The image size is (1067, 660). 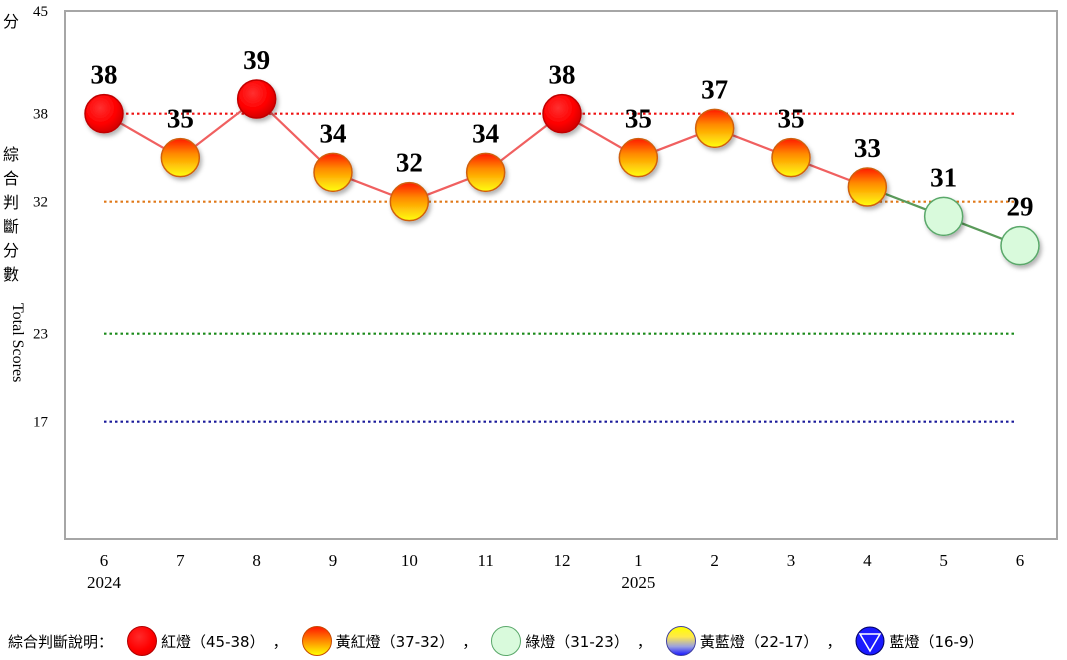 What do you see at coordinates (333, 560) in the screenshot?
I see `x-tick-month: 9` at bounding box center [333, 560].